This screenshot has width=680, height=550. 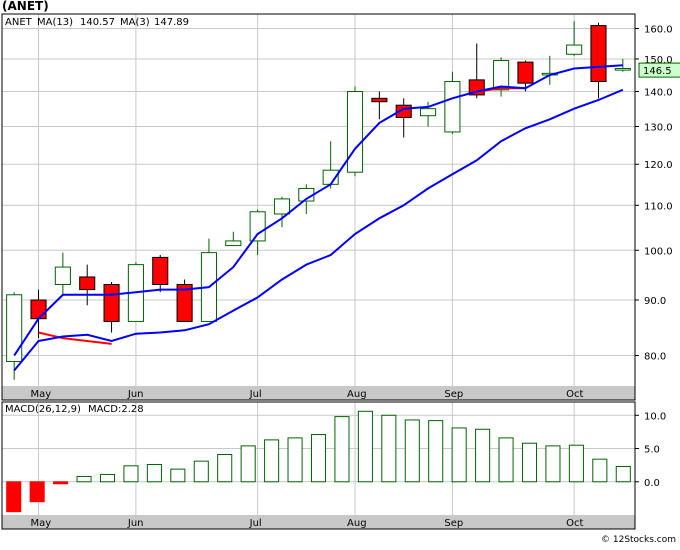 I want to click on legend-ma3-value: 147.89, so click(x=171, y=22).